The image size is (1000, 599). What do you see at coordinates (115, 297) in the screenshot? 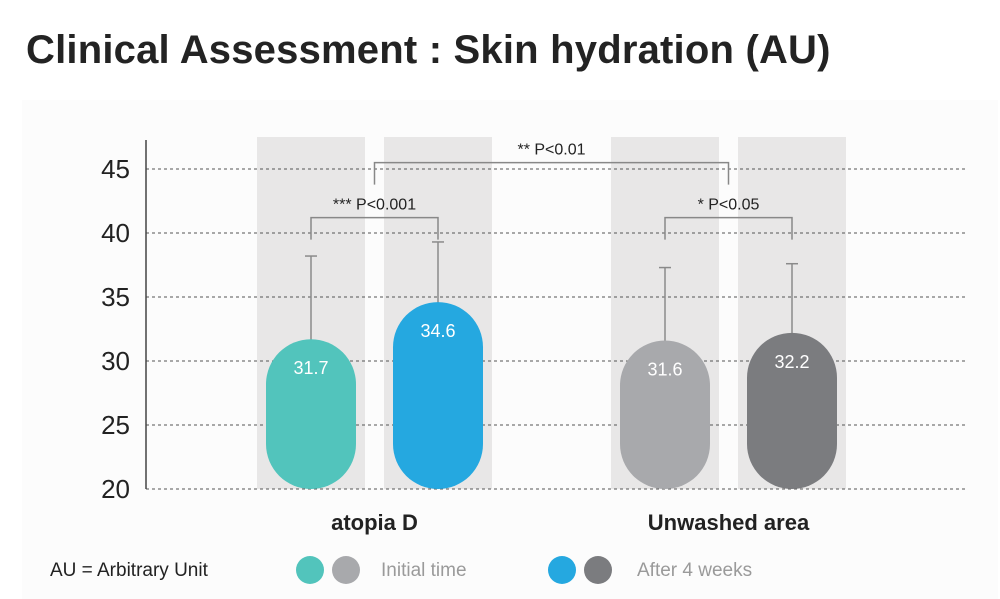
I see `y-tick-label: 35` at bounding box center [115, 297].